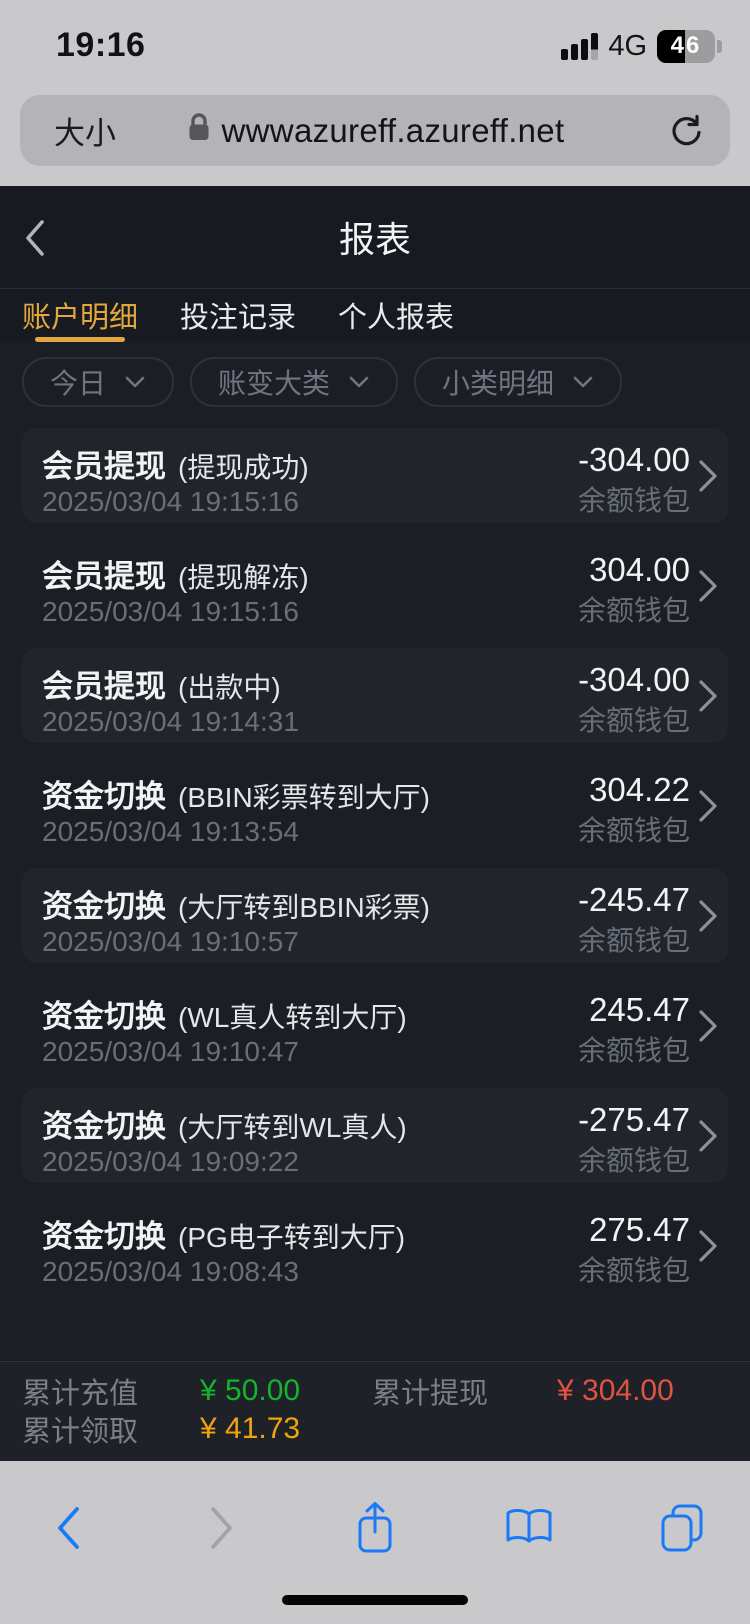  Describe the element at coordinates (686, 131) in the screenshot. I see `reload-button` at that location.